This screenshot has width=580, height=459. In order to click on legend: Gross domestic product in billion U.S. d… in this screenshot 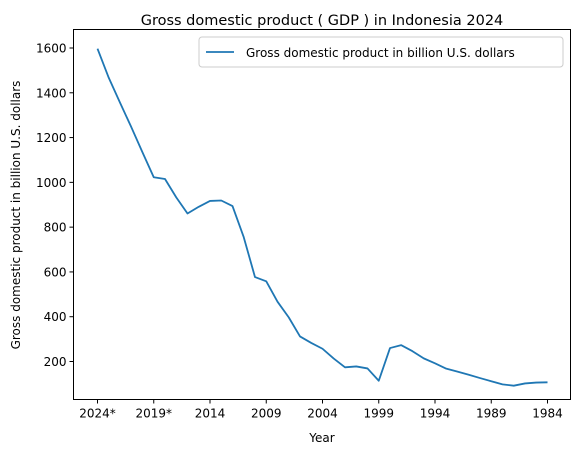, I will do `click(381, 52)`.